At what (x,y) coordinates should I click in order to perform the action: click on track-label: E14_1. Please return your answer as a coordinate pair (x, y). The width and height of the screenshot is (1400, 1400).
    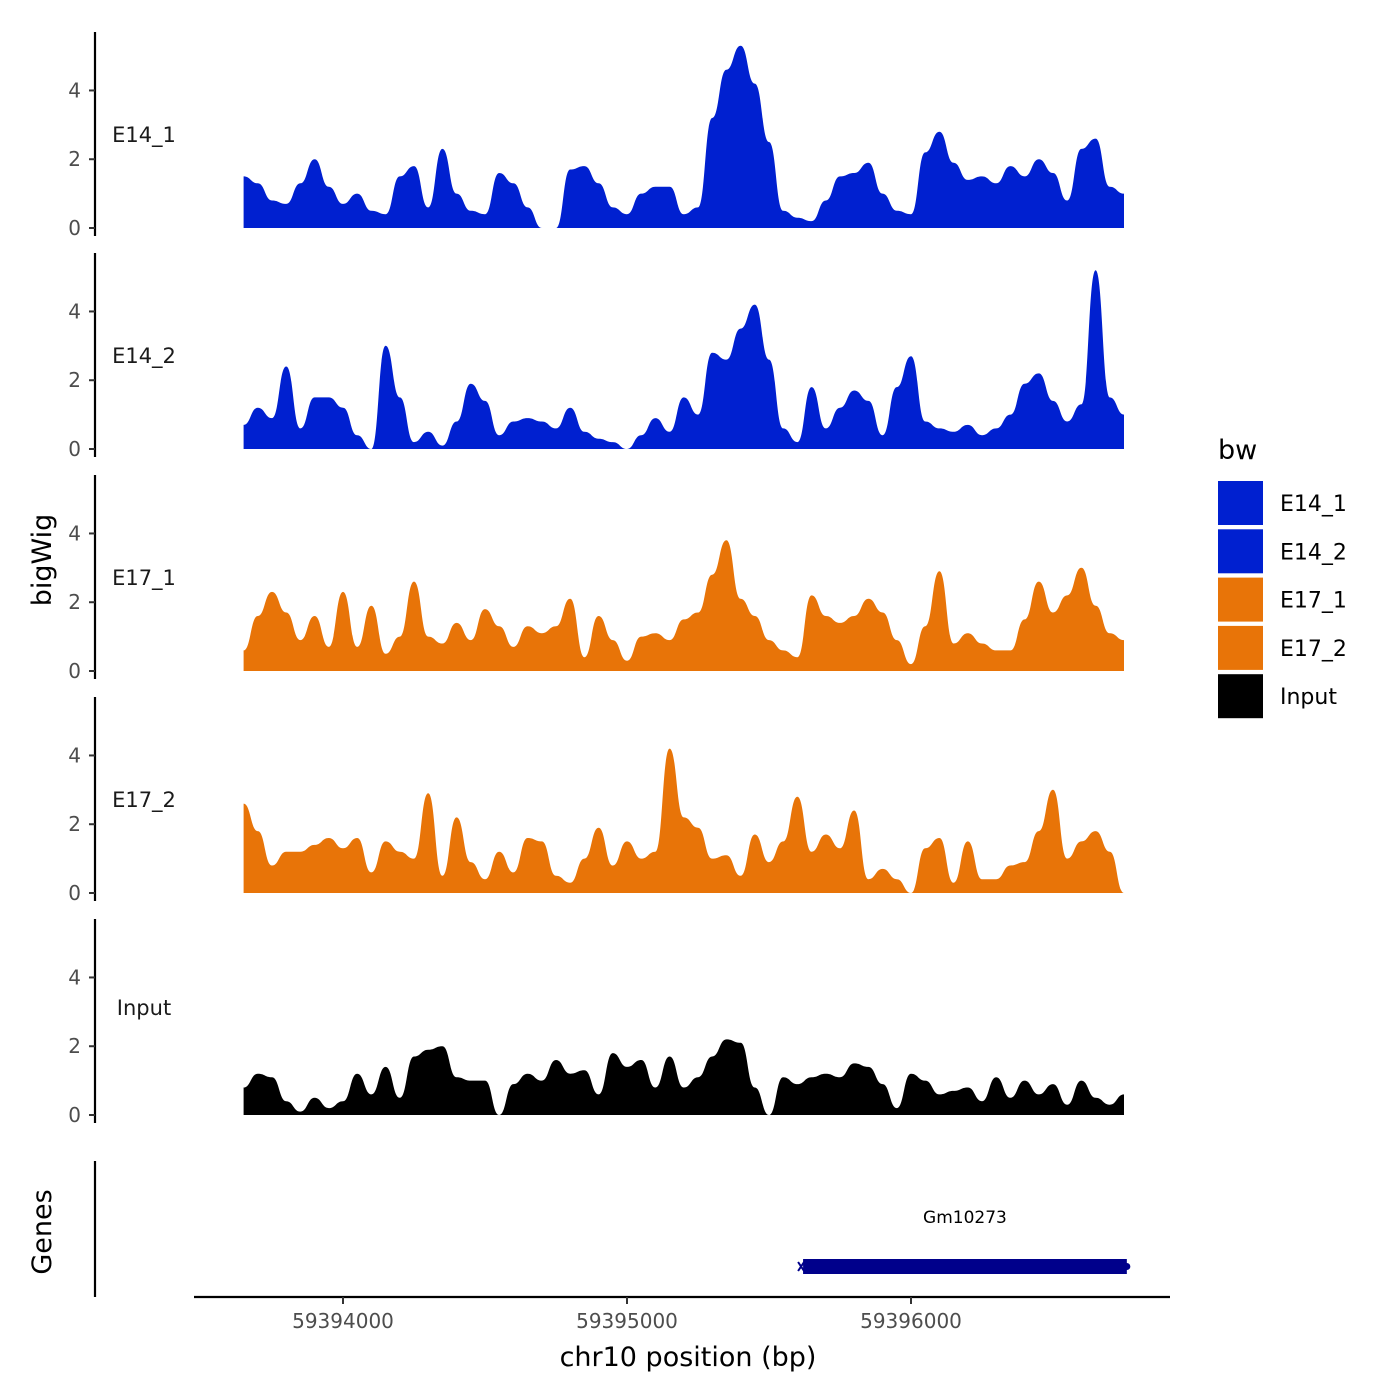
    Looking at the image, I should click on (144, 135).